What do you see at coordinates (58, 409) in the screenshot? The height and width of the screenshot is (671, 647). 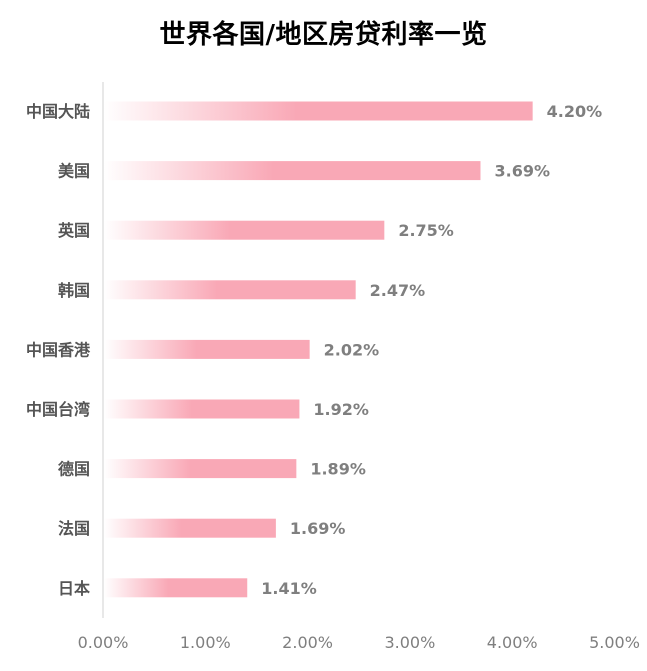 I see `category-label: 中国台湾` at bounding box center [58, 409].